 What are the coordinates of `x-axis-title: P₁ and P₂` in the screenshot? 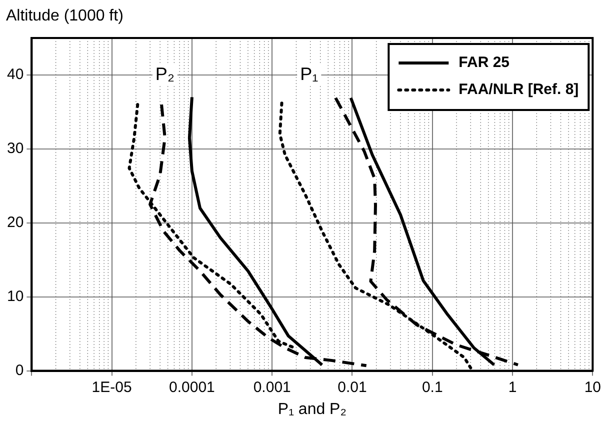 It's located at (312, 409).